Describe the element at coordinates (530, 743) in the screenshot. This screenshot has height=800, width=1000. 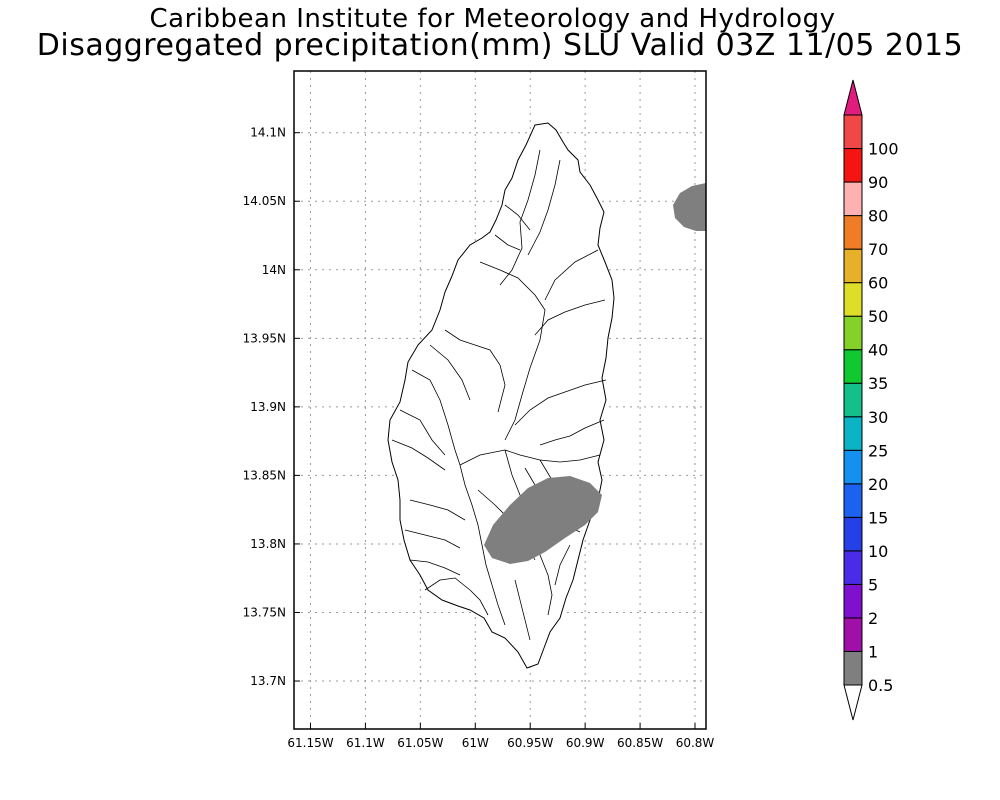
I see `lon-tick-label: 60.95W` at that location.